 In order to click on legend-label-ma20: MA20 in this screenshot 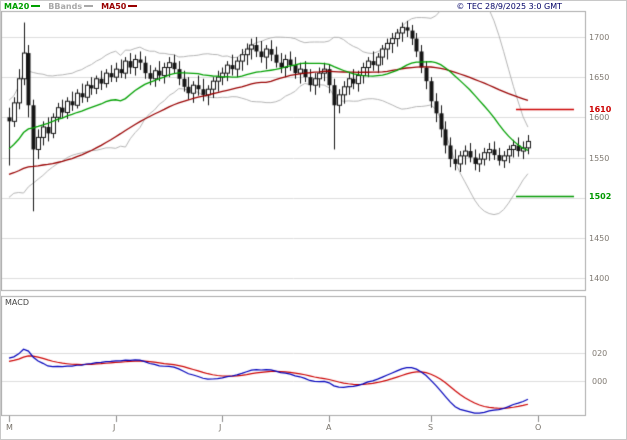, I will do `click(17, 6)`.